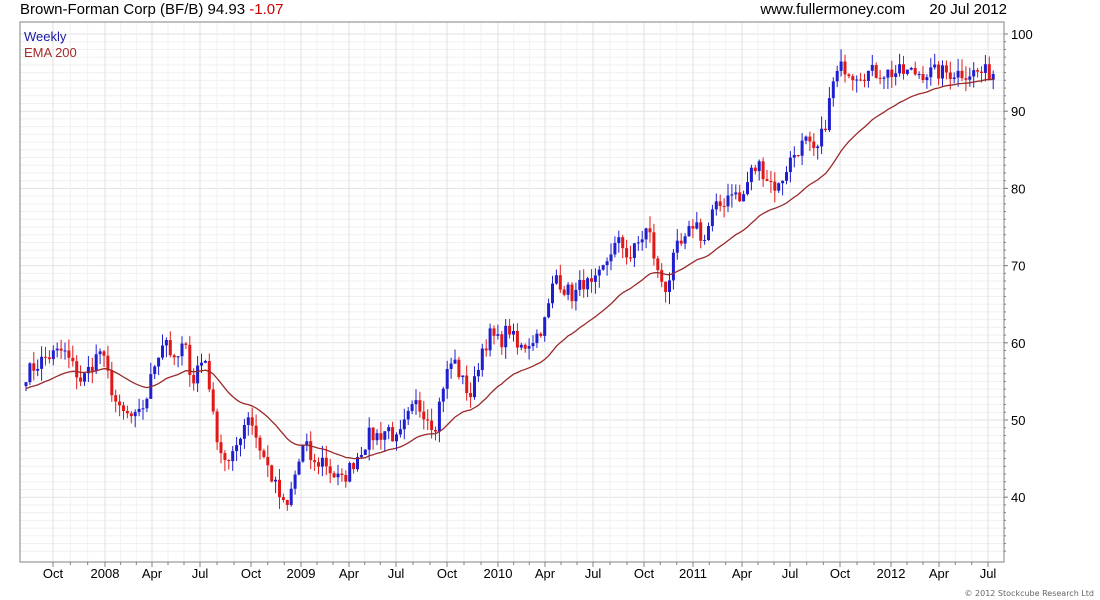  I want to click on y-tick-label: 60, so click(1018, 343).